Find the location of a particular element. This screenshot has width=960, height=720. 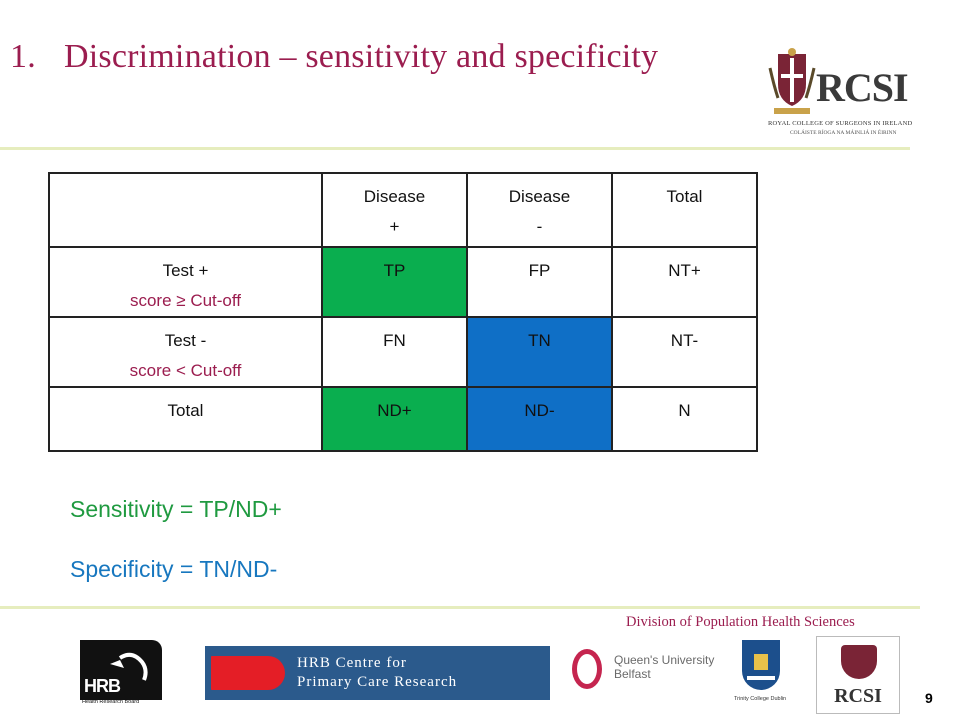

top-divider is located at coordinates (455, 148).